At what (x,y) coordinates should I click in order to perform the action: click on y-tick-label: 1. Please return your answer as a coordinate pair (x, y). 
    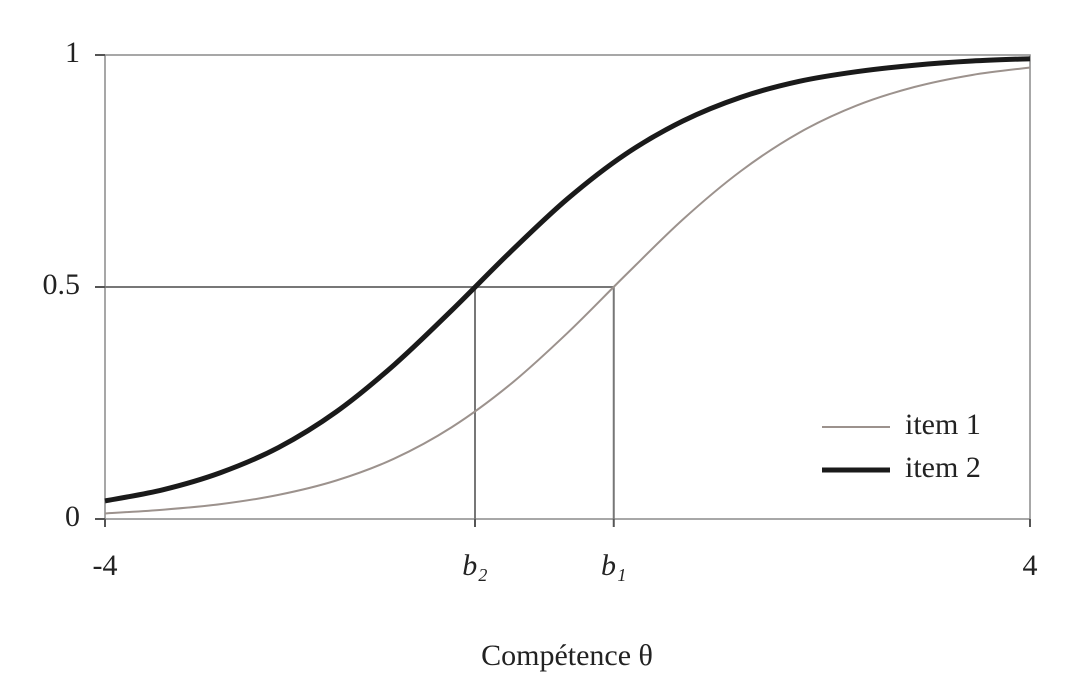
    Looking at the image, I should click on (72, 52).